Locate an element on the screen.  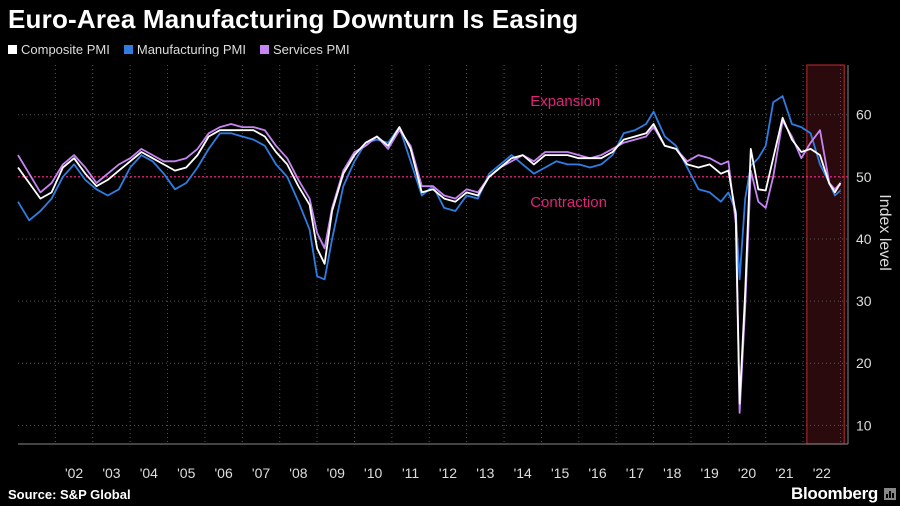
legend-swatch-services is located at coordinates (264, 49).